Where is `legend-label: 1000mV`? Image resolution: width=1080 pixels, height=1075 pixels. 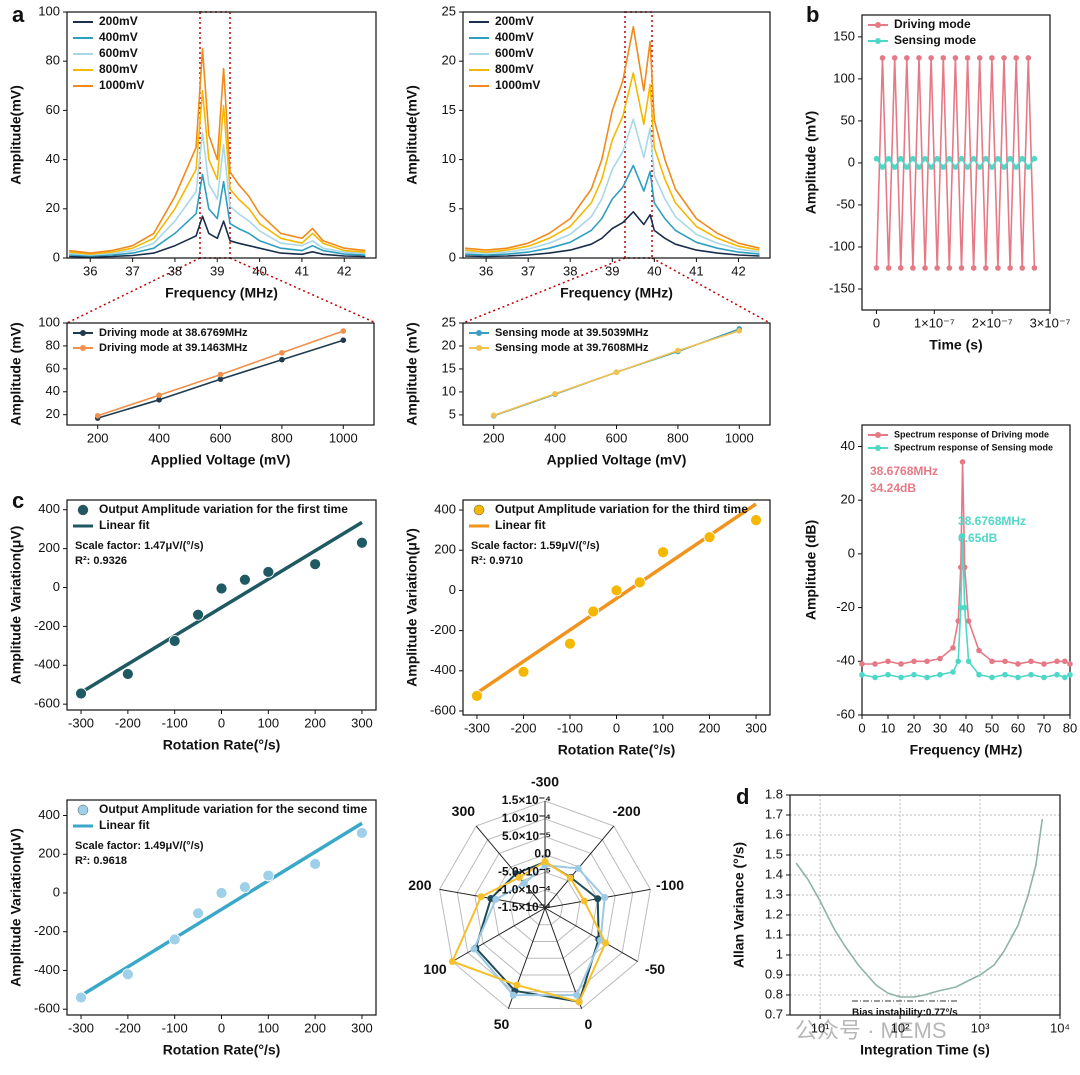
legend-label: 1000mV is located at coordinates (121, 85).